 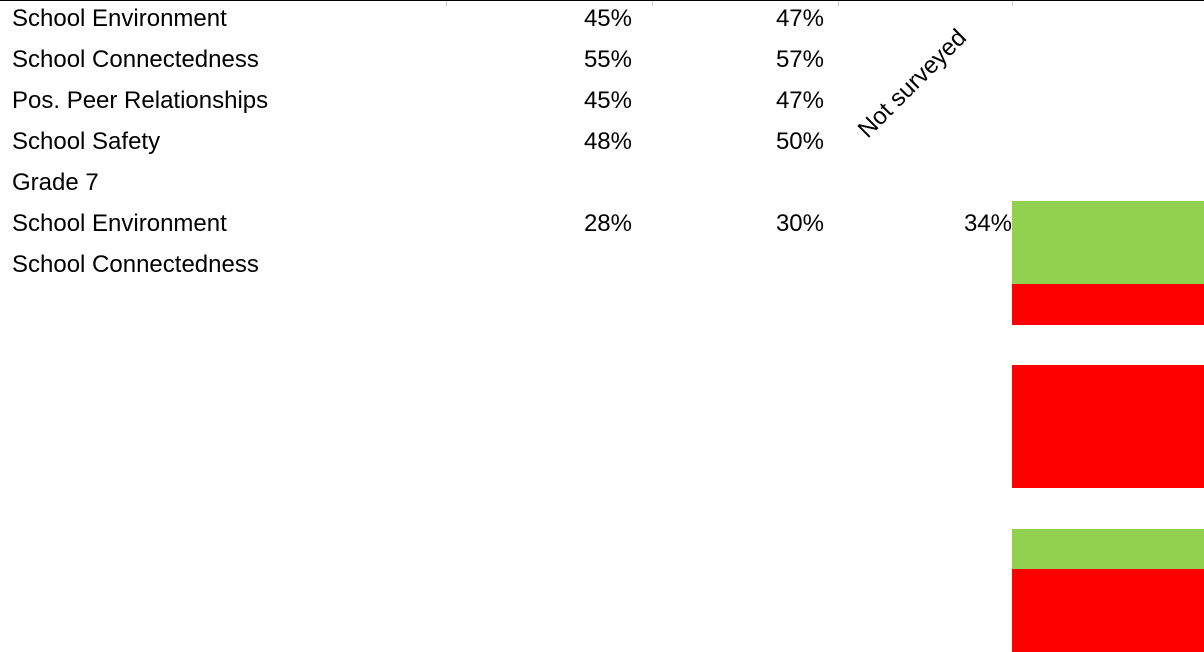 What do you see at coordinates (799, 141) in the screenshot?
I see `row-value-2: 50%` at bounding box center [799, 141].